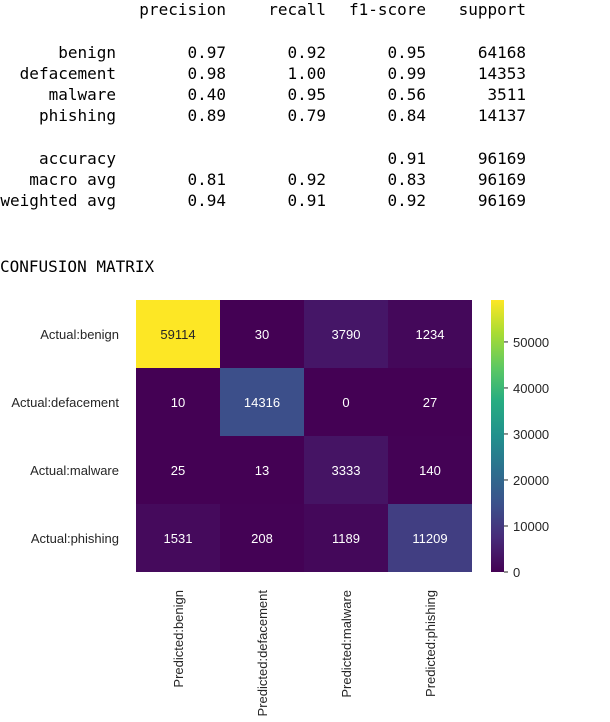  I want to click on heatmap-cell-value: 13, so click(262, 470).